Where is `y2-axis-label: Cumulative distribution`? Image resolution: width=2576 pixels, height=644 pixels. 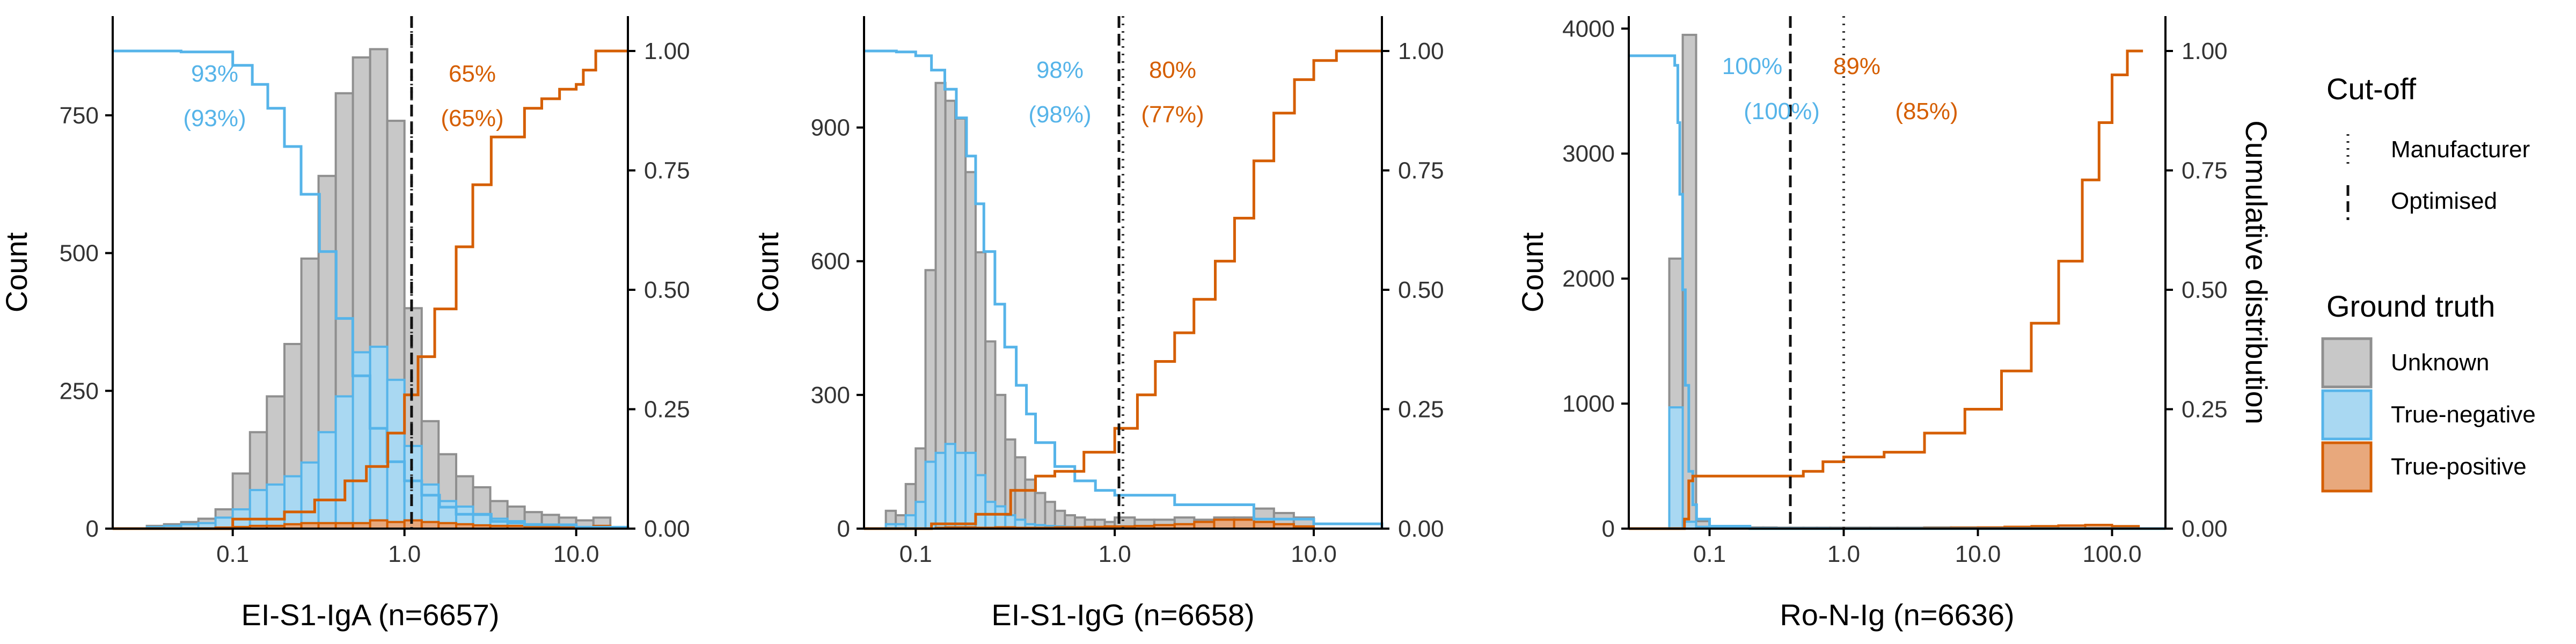 y2-axis-label: Cumulative distribution is located at coordinates (2256, 272).